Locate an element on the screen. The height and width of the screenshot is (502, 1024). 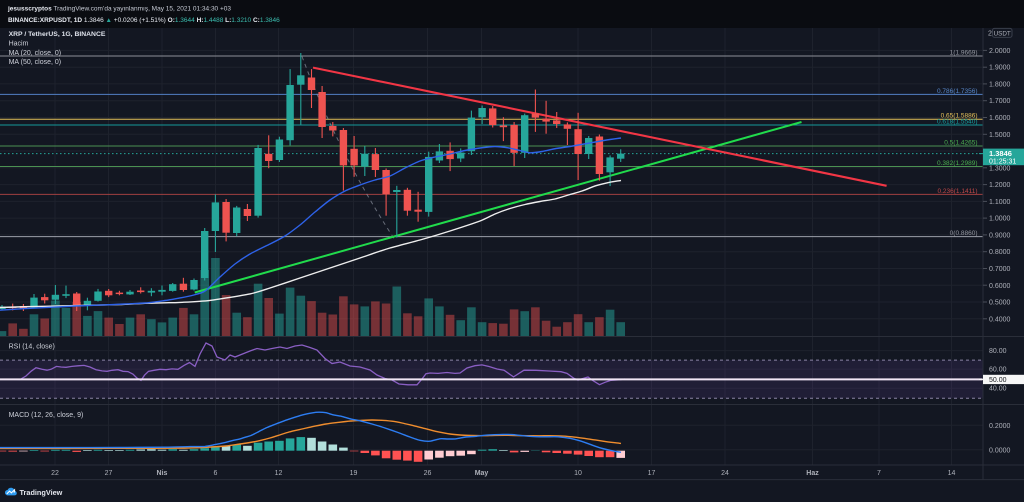
svg-text: 24 is located at coordinates (725, 473).